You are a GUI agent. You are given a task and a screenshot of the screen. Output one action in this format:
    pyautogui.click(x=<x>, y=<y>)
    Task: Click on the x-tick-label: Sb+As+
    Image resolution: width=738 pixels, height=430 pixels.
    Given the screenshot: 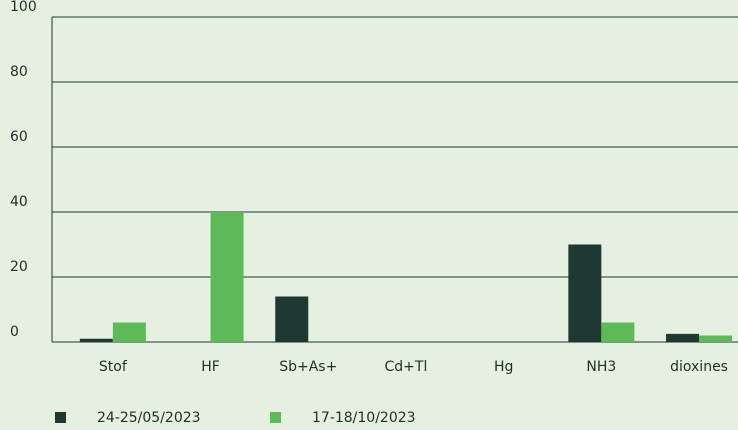 What is the action you would take?
    pyautogui.click(x=308, y=367)
    